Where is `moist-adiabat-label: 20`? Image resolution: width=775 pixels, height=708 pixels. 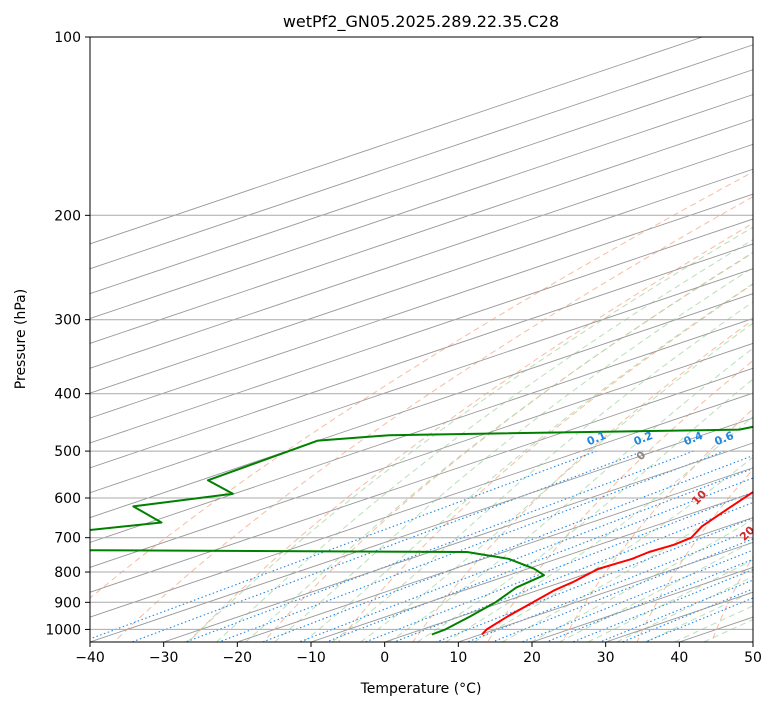 moist-adiabat-label: 20 is located at coordinates (747, 533).